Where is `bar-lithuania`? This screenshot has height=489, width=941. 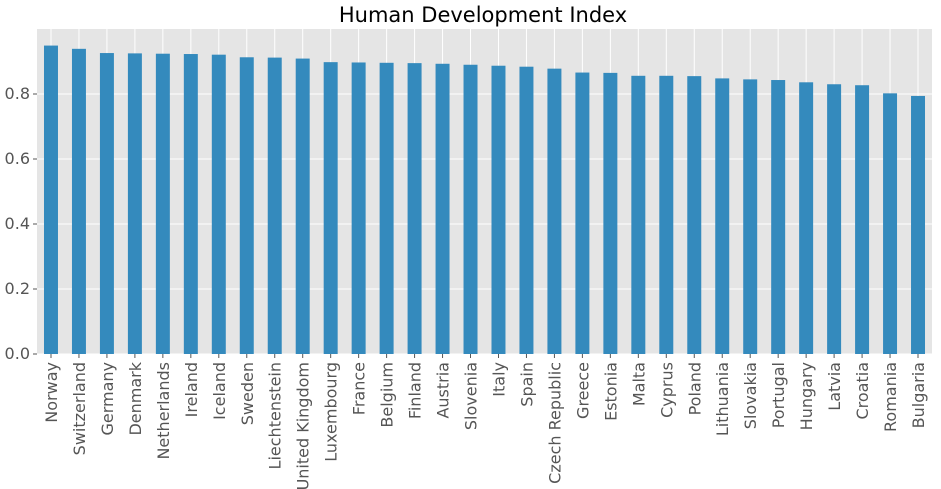 bar-lithuania is located at coordinates (722, 216).